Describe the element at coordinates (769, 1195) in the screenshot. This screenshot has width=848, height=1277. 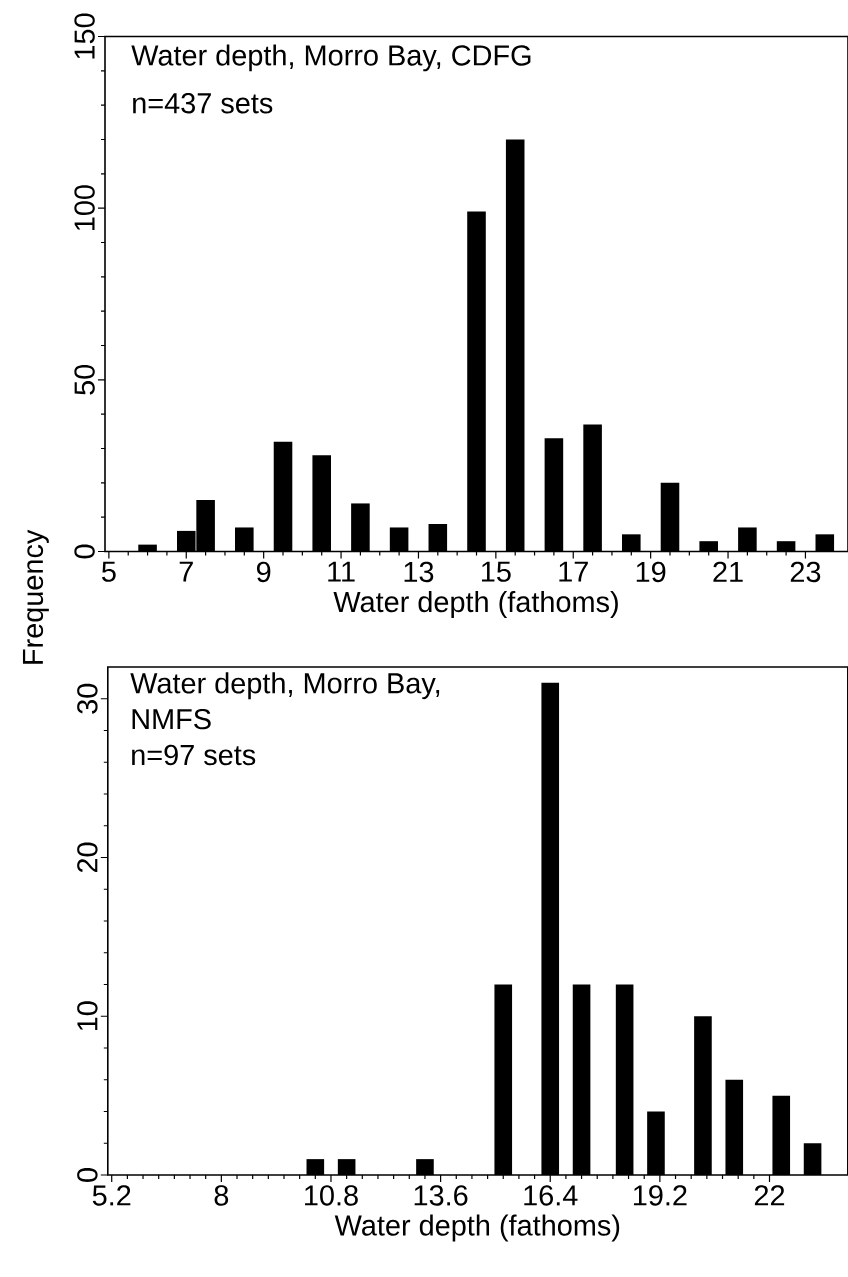
I see `x-tick-label: 22` at that location.